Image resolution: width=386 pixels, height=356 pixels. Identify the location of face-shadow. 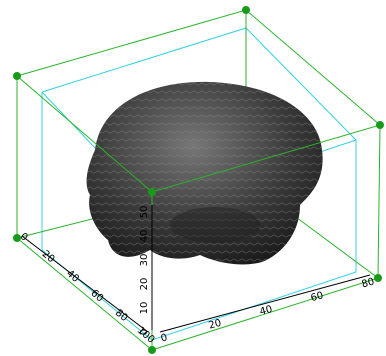
(215, 225).